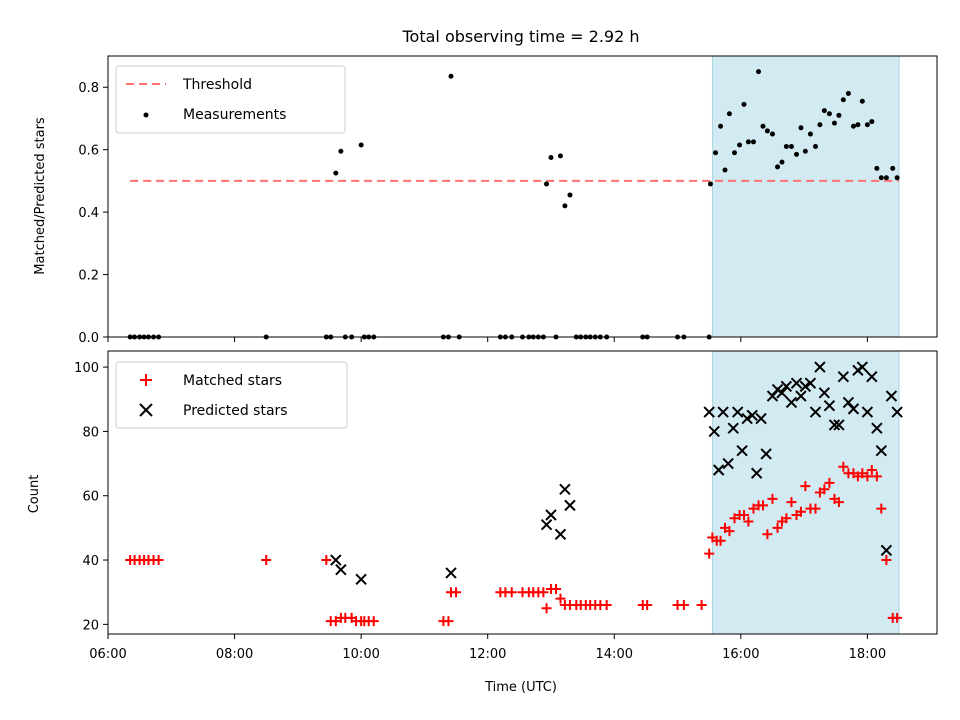 This screenshot has width=960, height=720. I want to click on x-tick-label: 06:00, so click(107, 654).